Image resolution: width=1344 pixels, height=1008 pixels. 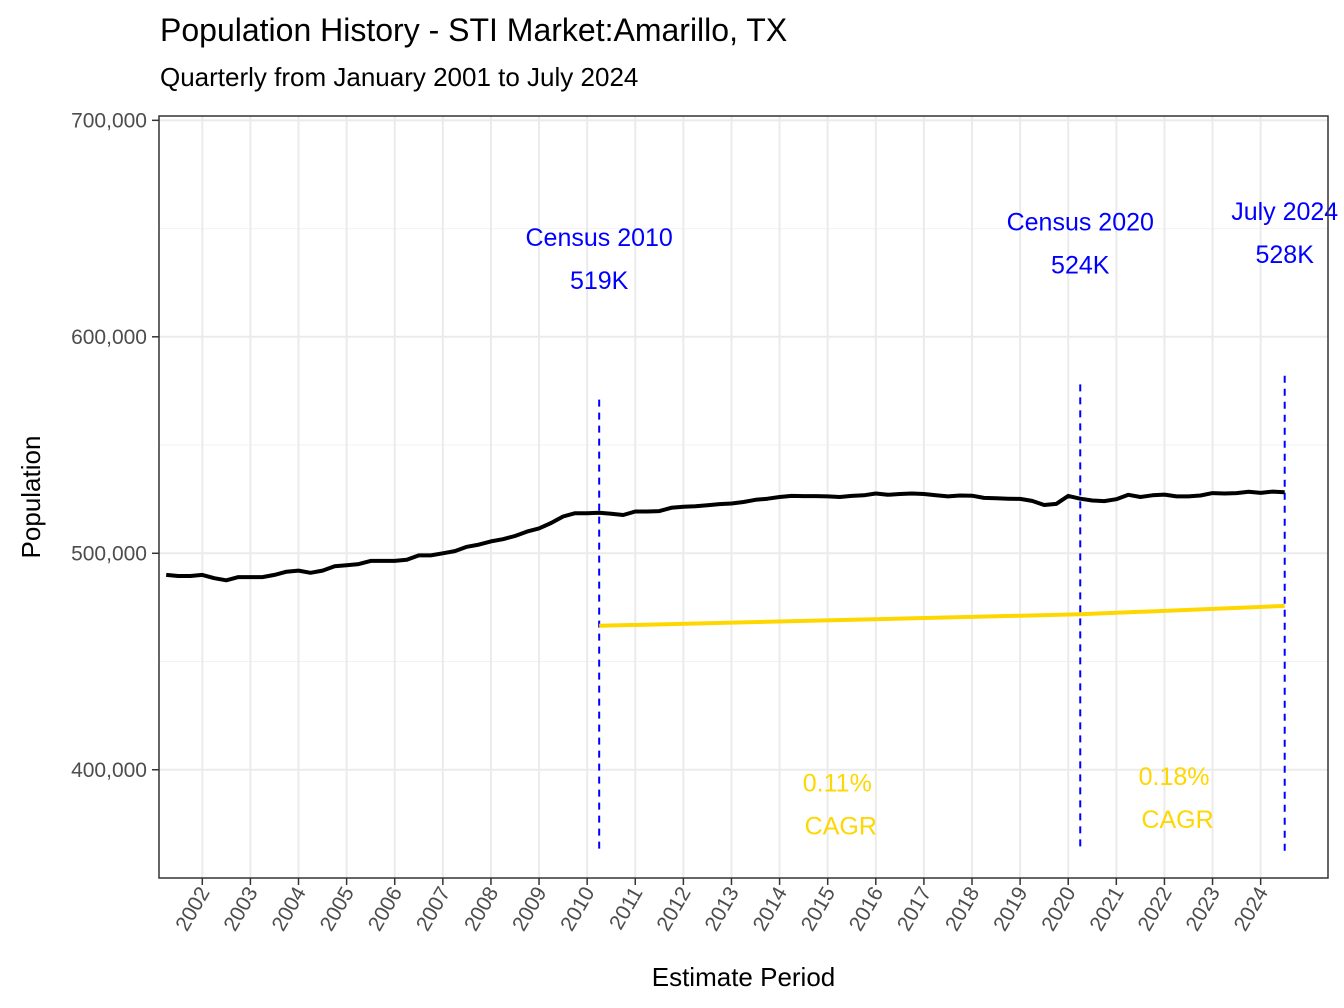 What do you see at coordinates (722, 909) in the screenshot?
I see `x-tick-label: 2013` at bounding box center [722, 909].